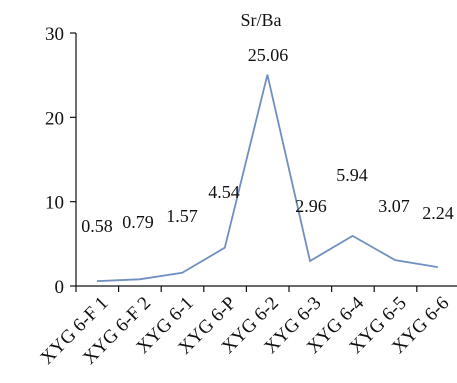 This screenshot has height=383, width=457. I want to click on data-label-6: 5.94, so click(352, 175).